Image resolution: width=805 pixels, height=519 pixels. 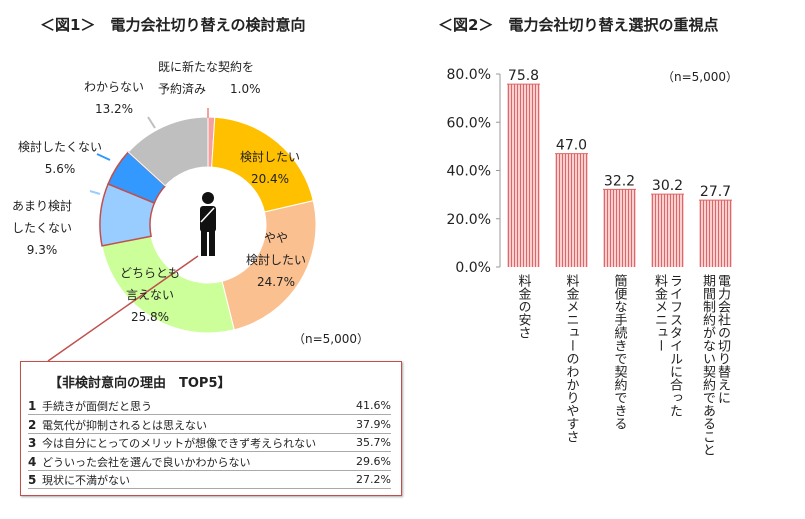 What do you see at coordinates (209, 480) in the screenshot?
I see `reason-row: 5 現状に不満がない 27.2%` at bounding box center [209, 480].